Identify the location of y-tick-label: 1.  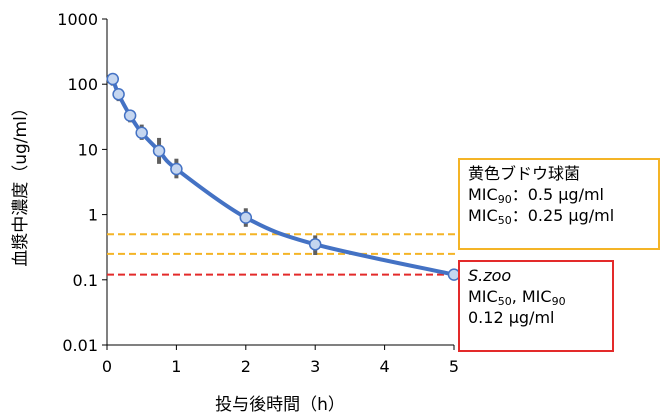
(93, 215).